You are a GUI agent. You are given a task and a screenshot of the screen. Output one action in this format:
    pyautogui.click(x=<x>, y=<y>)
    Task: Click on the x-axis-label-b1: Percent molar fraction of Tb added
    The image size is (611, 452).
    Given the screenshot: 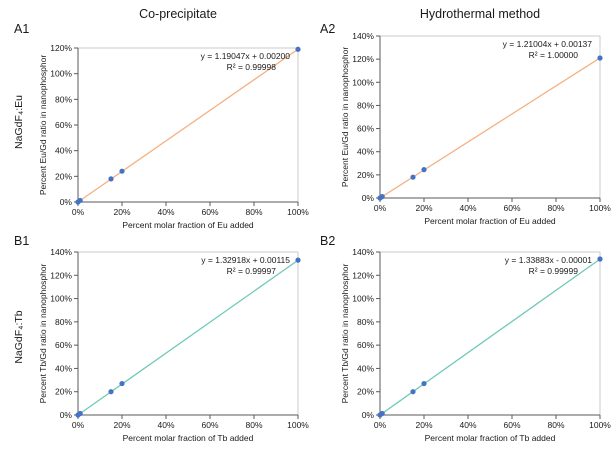 What is the action you would take?
    pyautogui.click(x=188, y=438)
    